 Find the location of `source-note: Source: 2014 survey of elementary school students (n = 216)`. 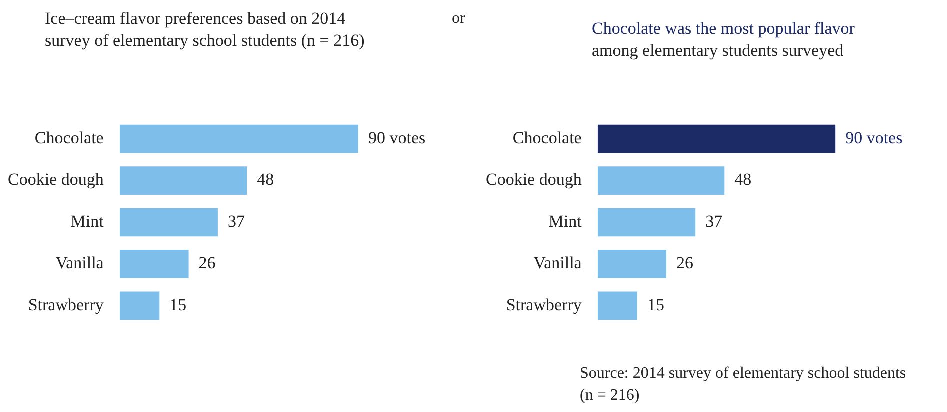

source-note: Source: 2014 survey of elementary school students (n = 216) is located at coordinates (744, 385).